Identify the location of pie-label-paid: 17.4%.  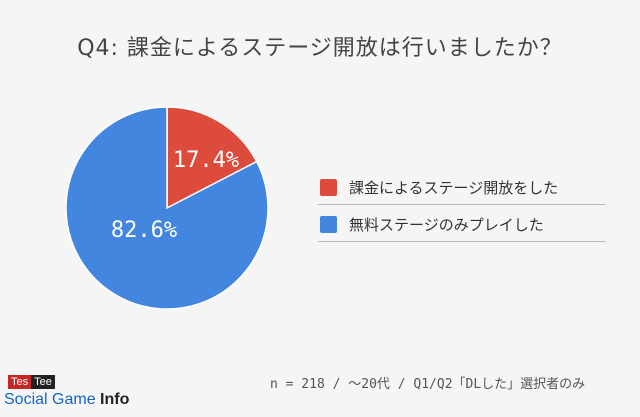
(206, 160).